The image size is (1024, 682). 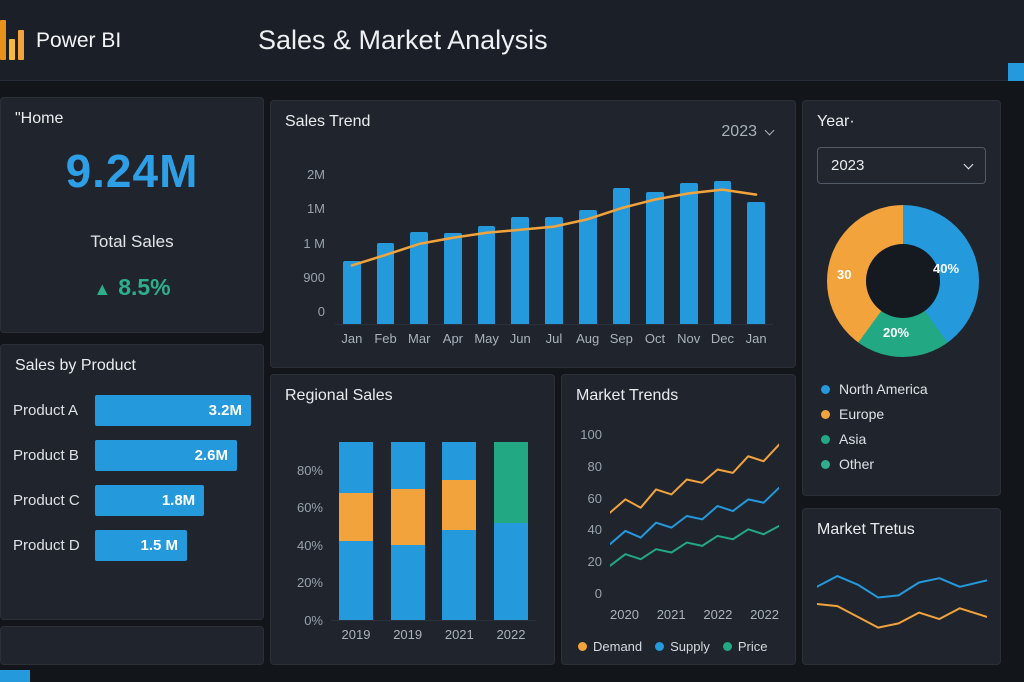 I want to click on axis-tick: 2M, so click(x=315, y=174).